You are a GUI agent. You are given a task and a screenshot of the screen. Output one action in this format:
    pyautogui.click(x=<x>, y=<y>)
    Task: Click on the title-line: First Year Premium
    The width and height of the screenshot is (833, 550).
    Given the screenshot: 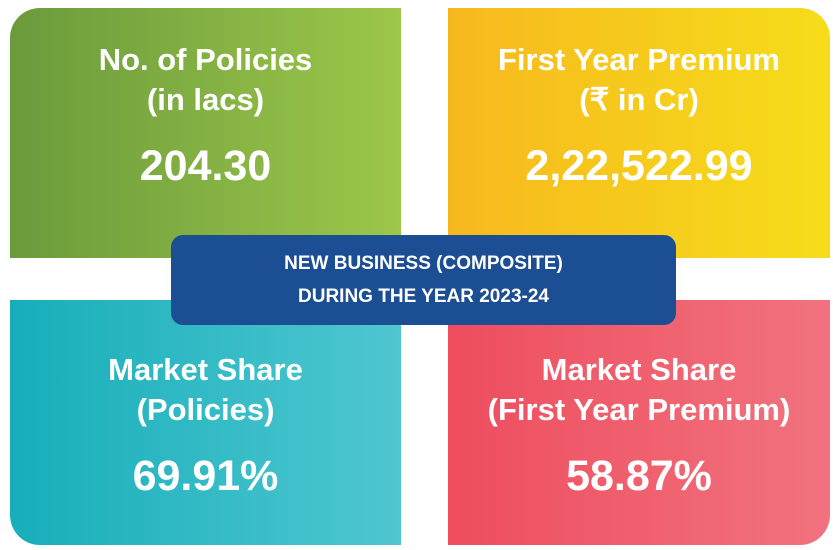 What is the action you would take?
    pyautogui.click(x=638, y=59)
    